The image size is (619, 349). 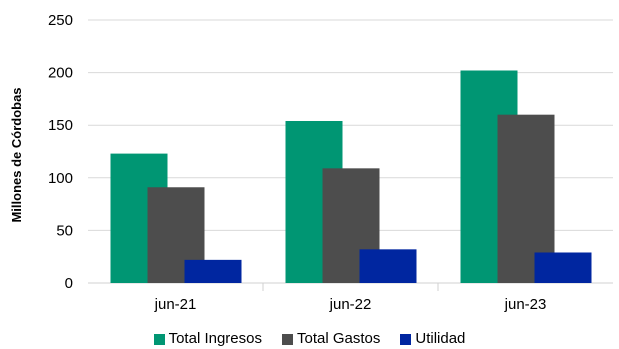 What do you see at coordinates (350, 304) in the screenshot?
I see `x-tick-label: jun-22` at bounding box center [350, 304].